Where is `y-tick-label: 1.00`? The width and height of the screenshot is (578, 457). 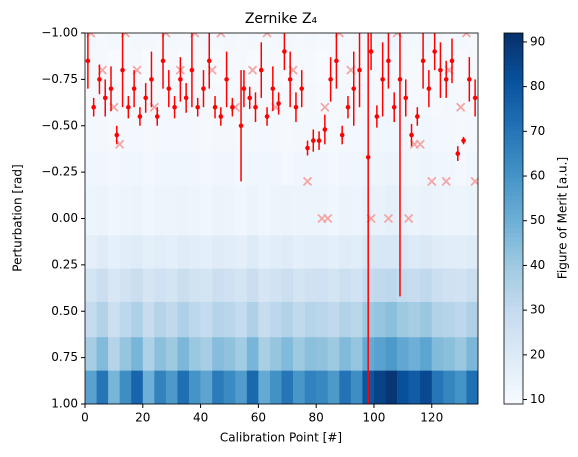
y-tick-label: 1.00 is located at coordinates (64, 404).